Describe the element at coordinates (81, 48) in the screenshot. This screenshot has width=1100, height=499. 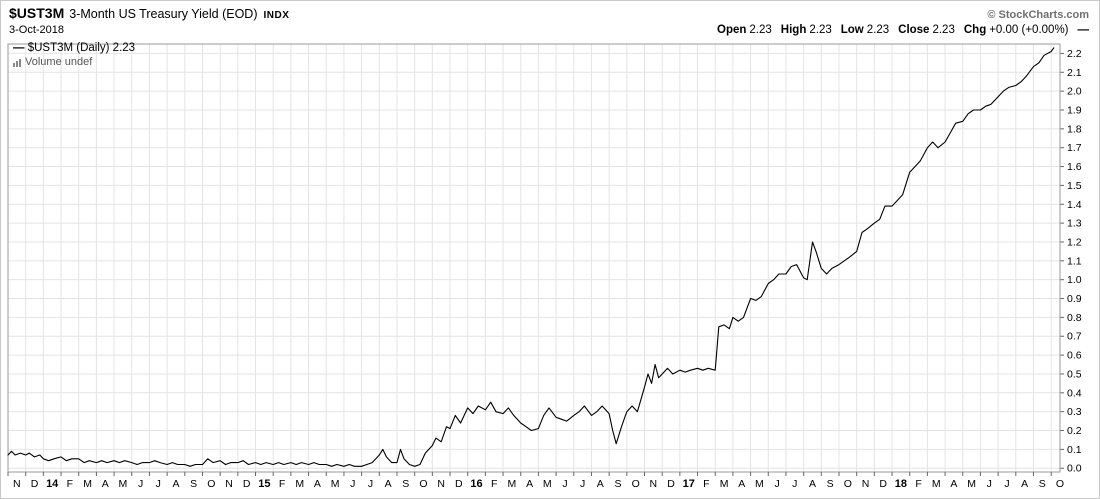
I see `legend-series-label: $UST3M (Daily) 2.23` at that location.